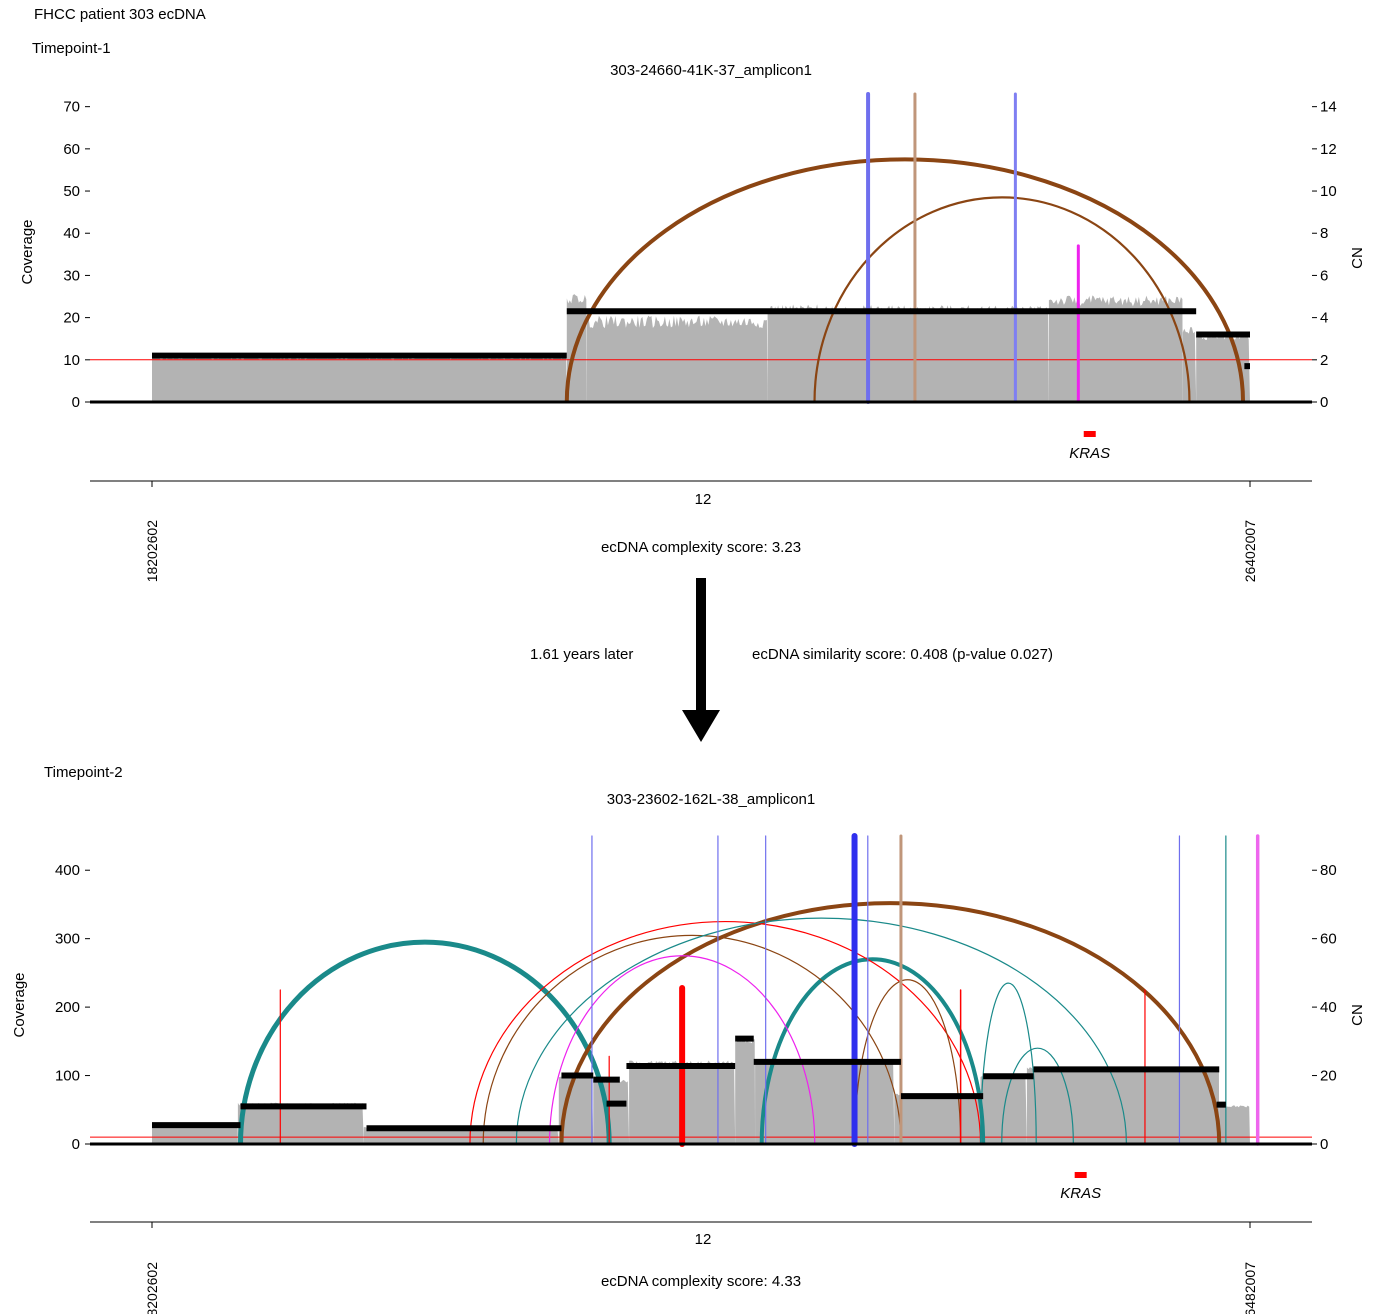 This screenshot has height=1314, width=1384. I want to click on right-tick-label: 20, so click(1328, 1076).